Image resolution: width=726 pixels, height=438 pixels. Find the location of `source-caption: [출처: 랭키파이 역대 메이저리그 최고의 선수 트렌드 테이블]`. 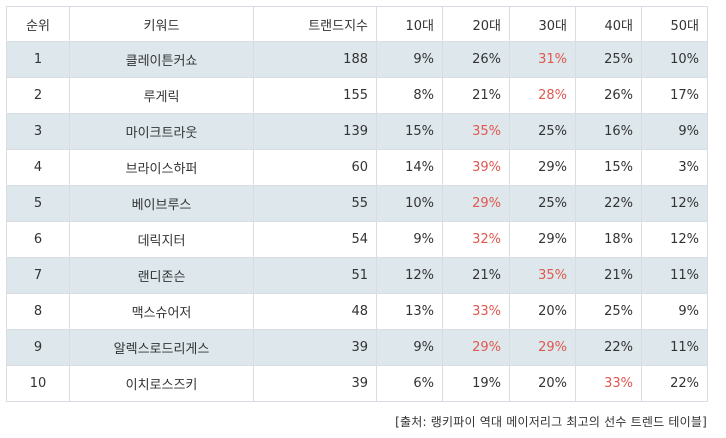

source-caption: [출처: 랭키파이 역대 메이저리그 최고의 선수 트렌드 테이블] is located at coordinates (551, 422).